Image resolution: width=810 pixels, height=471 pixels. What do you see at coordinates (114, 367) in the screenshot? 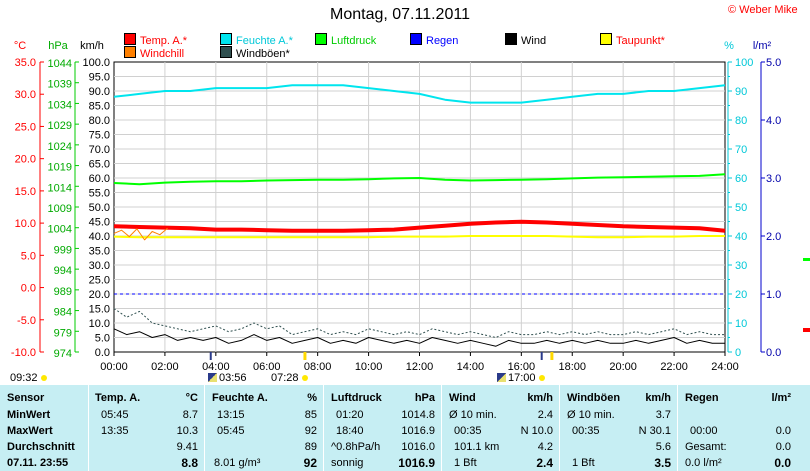
I see `x-tick-label: 00:00` at bounding box center [114, 367].